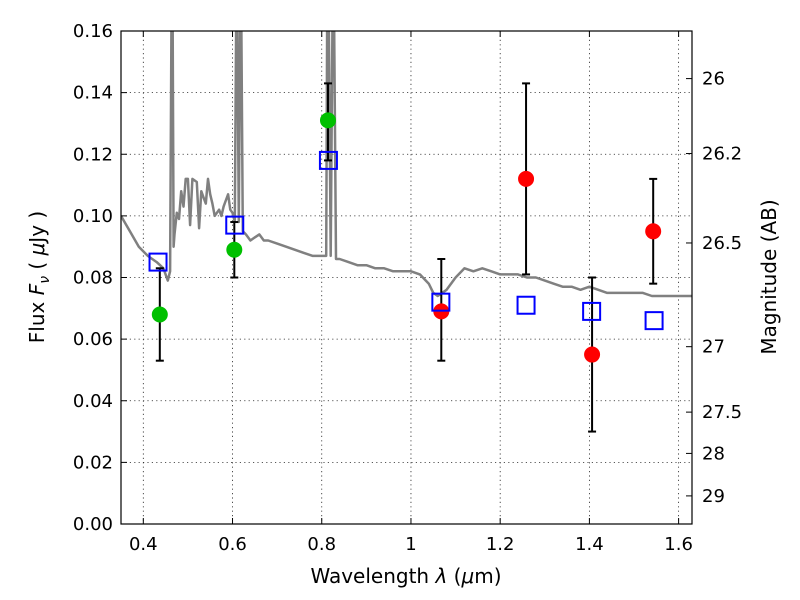 This screenshot has height=600, width=800. Describe the element at coordinates (589, 544) in the screenshot. I see `x-tick-label: 1.4` at that location.